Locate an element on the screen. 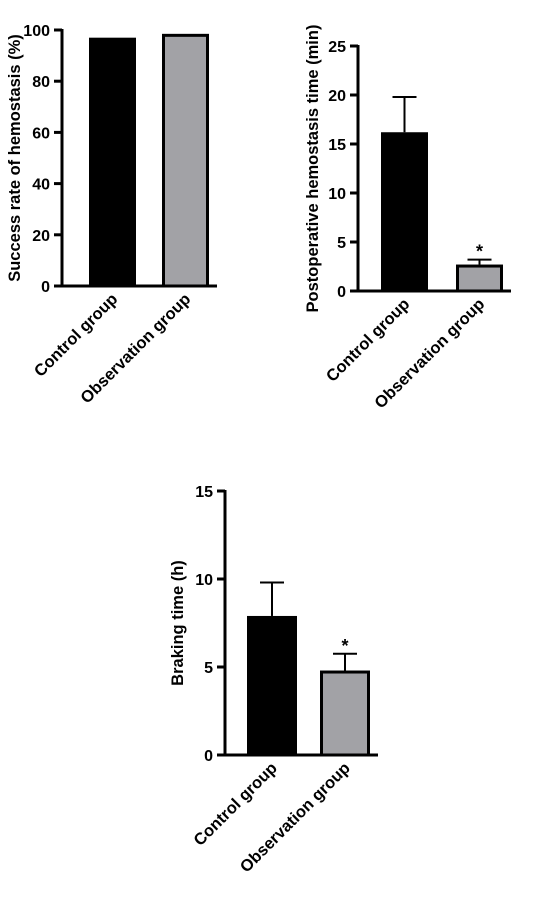 This screenshot has height=901, width=536. y-axis-title: Success rate of hemostasis (%) is located at coordinates (15, 158).